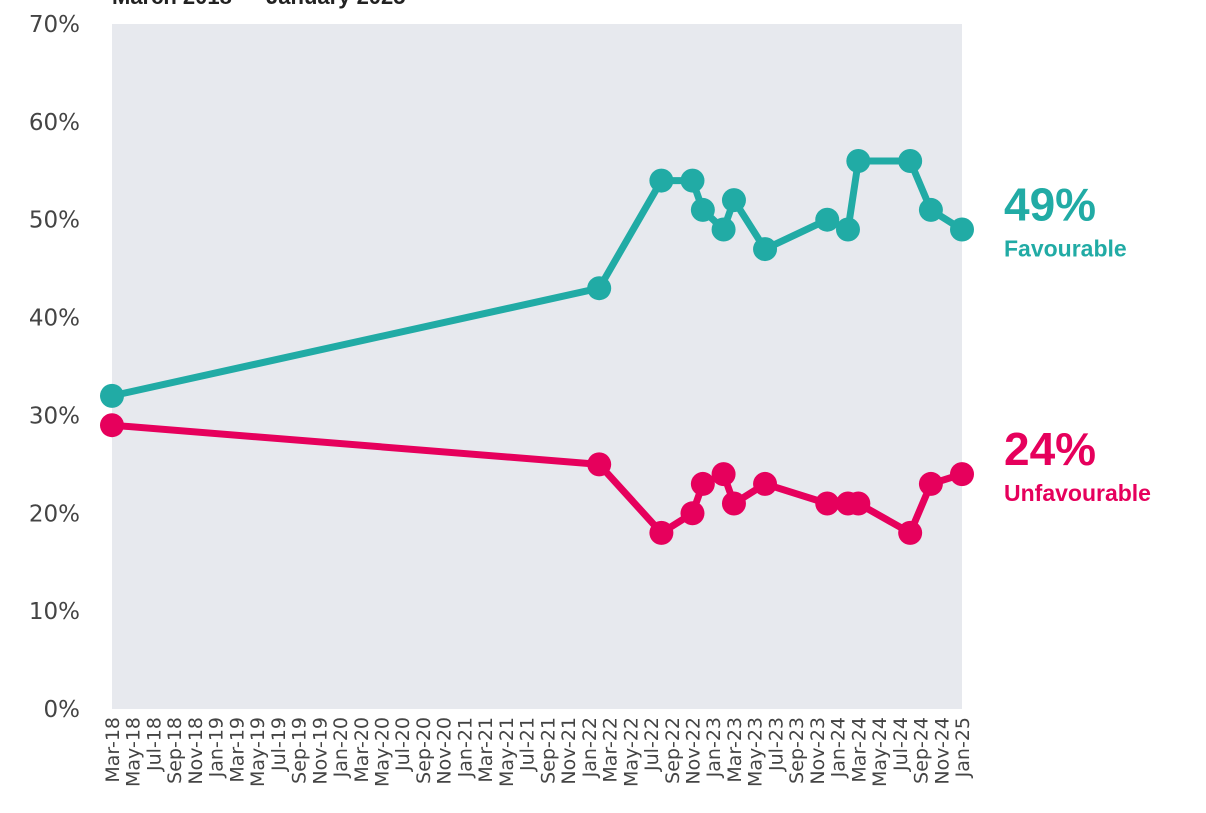 This screenshot has width=1206, height=813. What do you see at coordinates (1077, 493) in the screenshot?
I see `end-label-unfavourable: Unfavourable` at bounding box center [1077, 493].